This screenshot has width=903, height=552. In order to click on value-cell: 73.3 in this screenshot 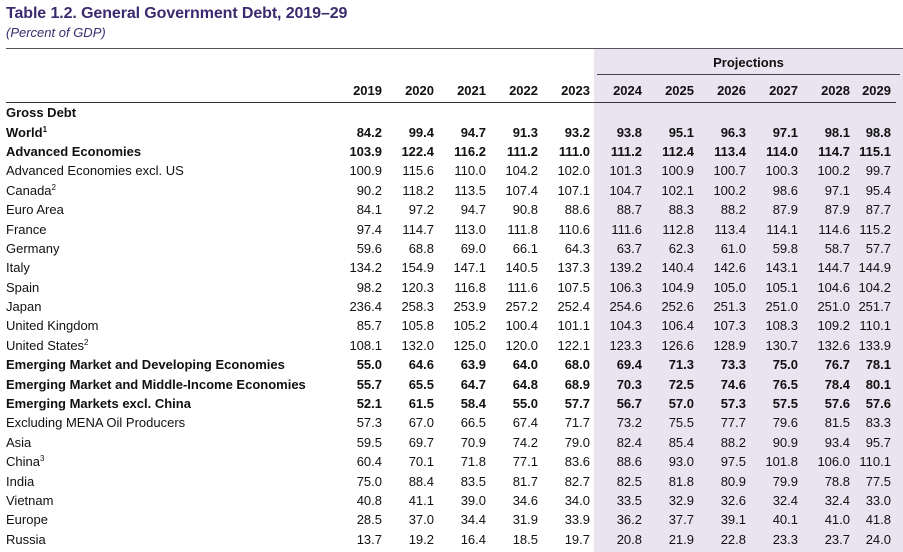, I will do `click(733, 365)`.